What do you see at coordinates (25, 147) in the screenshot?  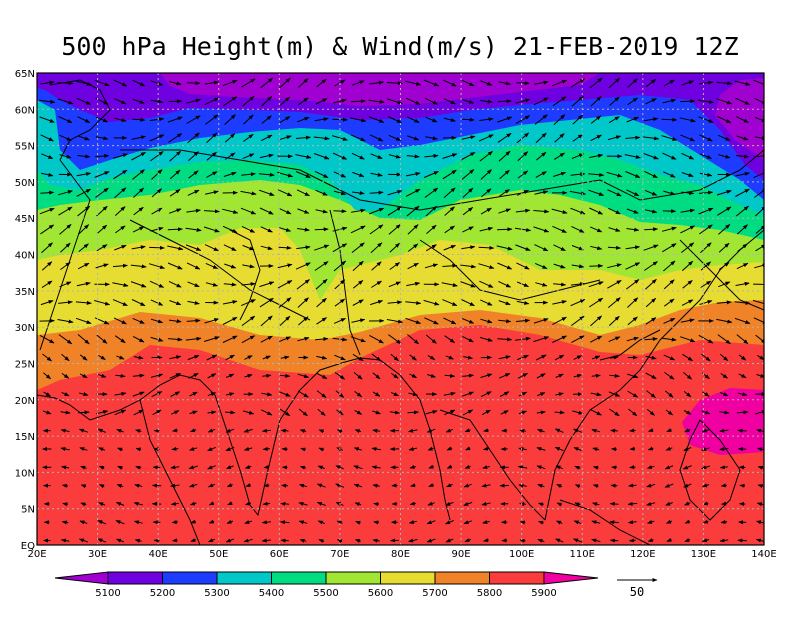 I see `latitude-tick-label: 55N` at bounding box center [25, 147].